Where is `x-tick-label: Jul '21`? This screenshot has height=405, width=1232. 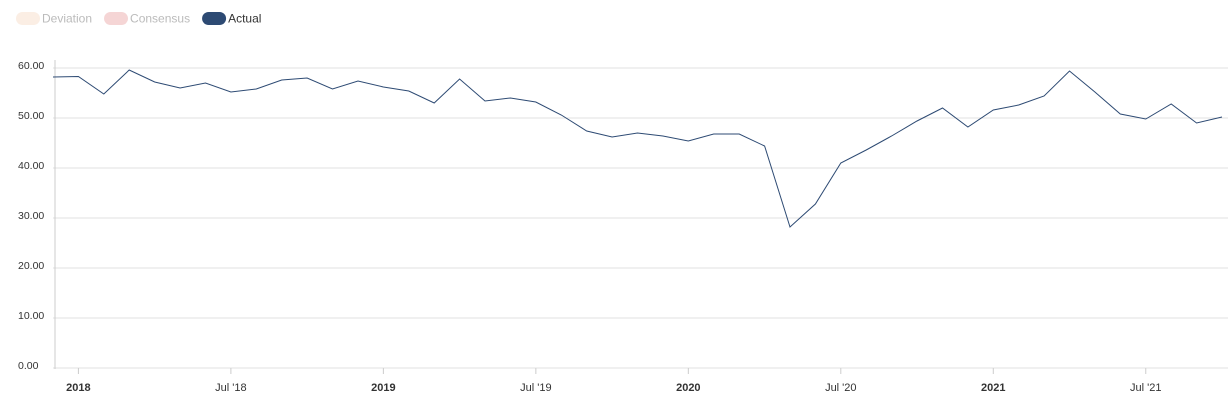 x-tick-label: Jul '21 is located at coordinates (1145, 388).